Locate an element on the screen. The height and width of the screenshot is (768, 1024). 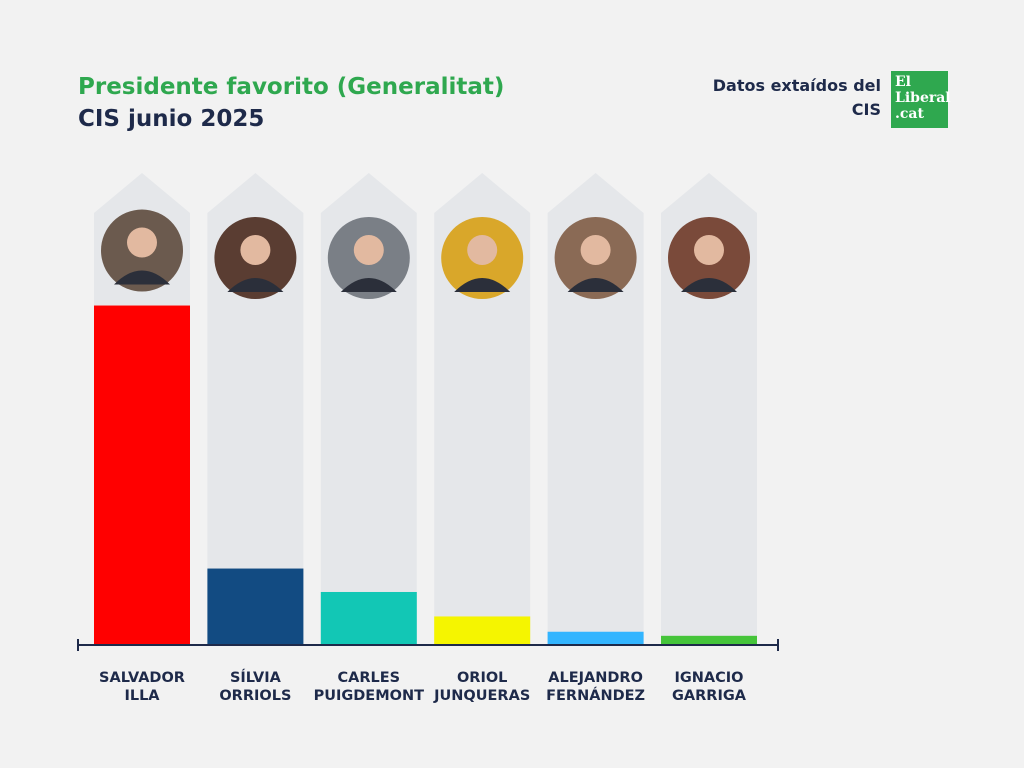
source-note: Datos extaídos del CIS is located at coordinates (796, 97).